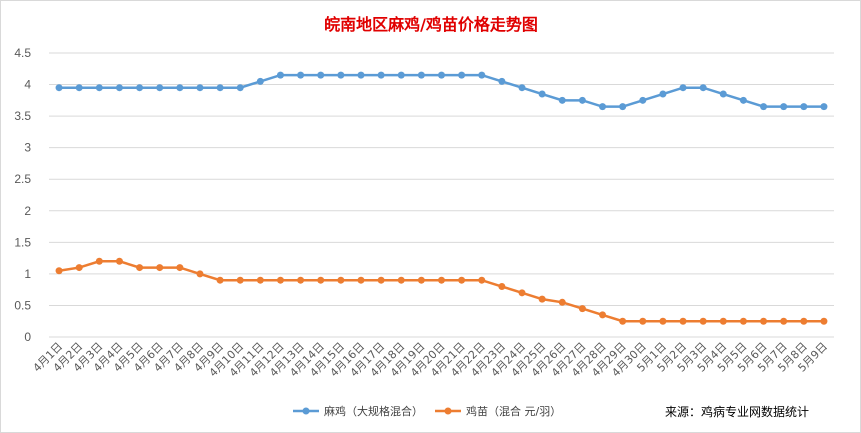  Describe the element at coordinates (373, 411) in the screenshot. I see `legend-label: 麻鸡（大规格混合）` at that location.